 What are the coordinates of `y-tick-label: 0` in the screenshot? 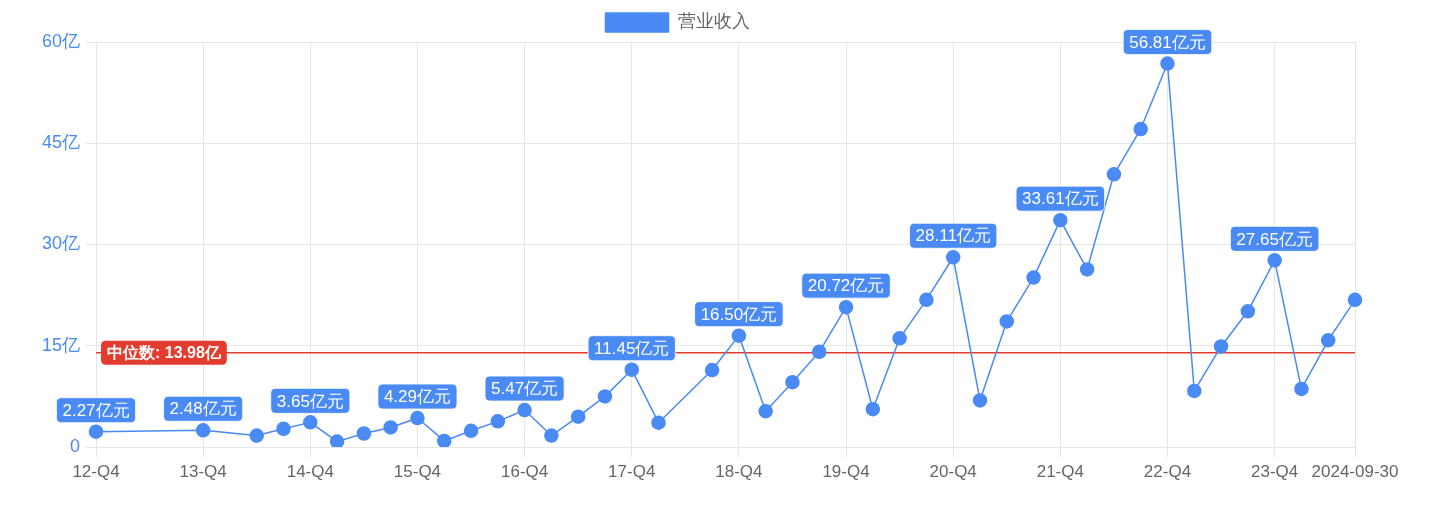 It's located at (74, 445).